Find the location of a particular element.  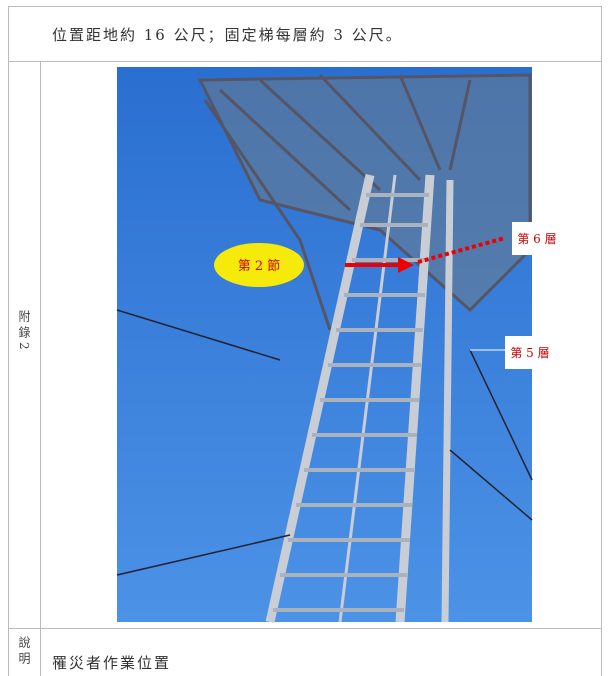

level6-box is located at coordinates (537, 238).